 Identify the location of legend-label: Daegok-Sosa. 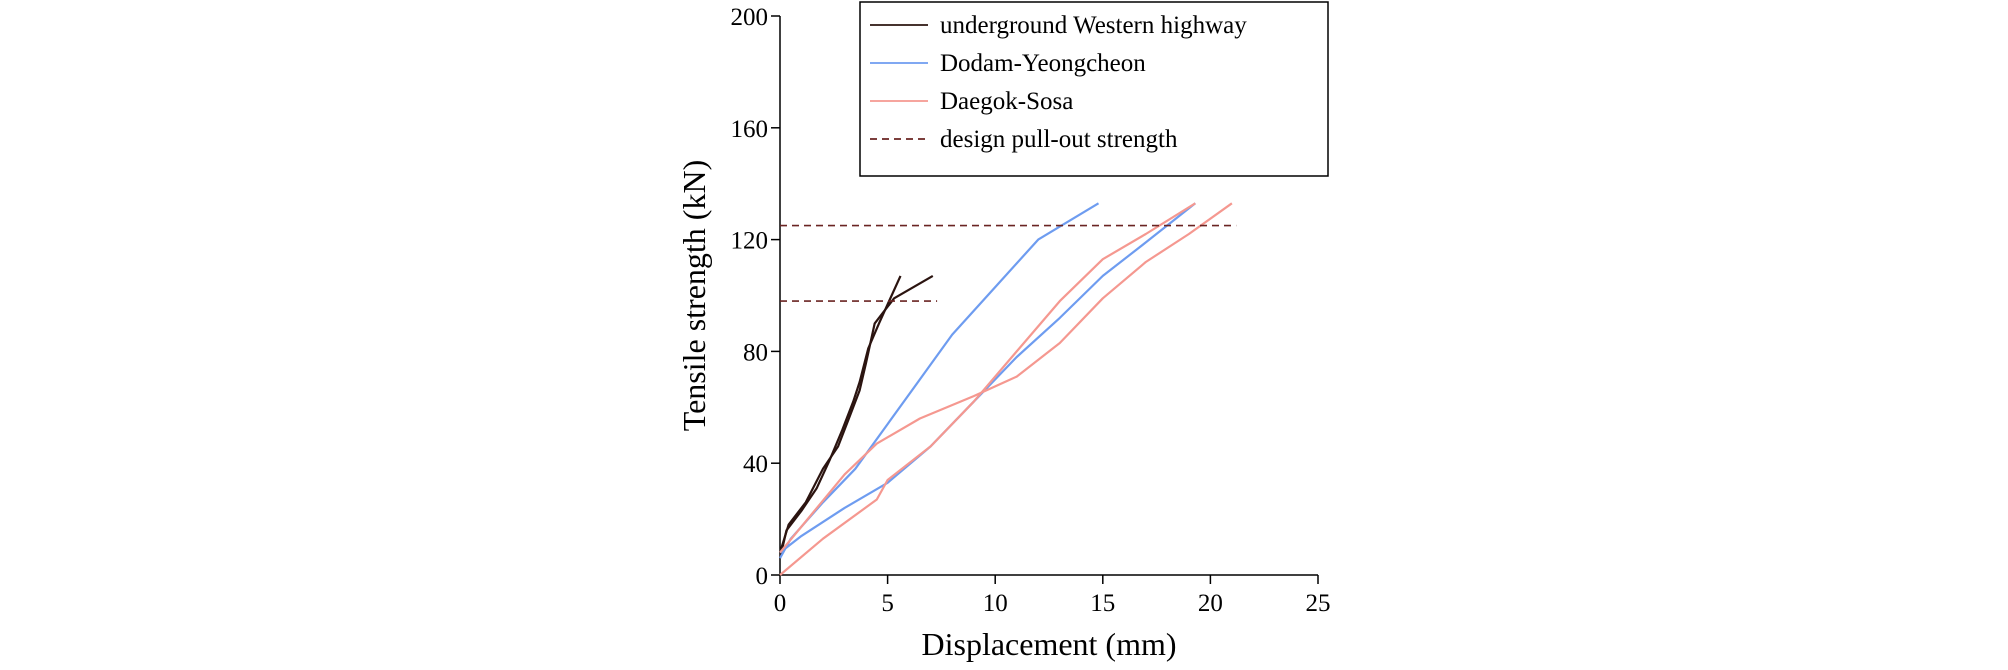
(1006, 101).